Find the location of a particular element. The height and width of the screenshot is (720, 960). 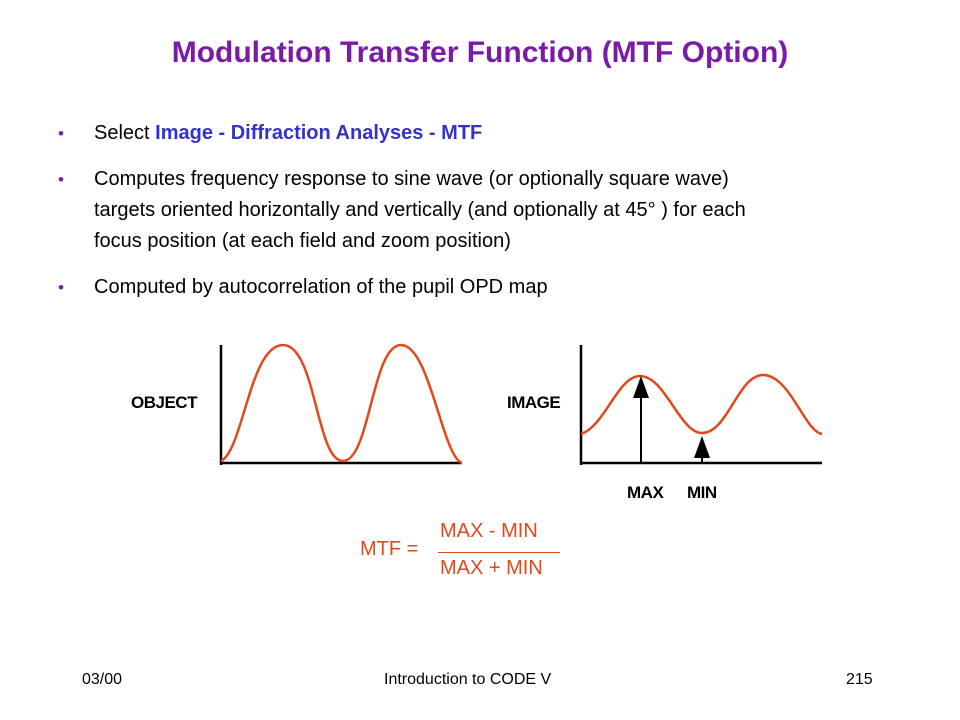

footer-page-number: 215 is located at coordinates (859, 679).